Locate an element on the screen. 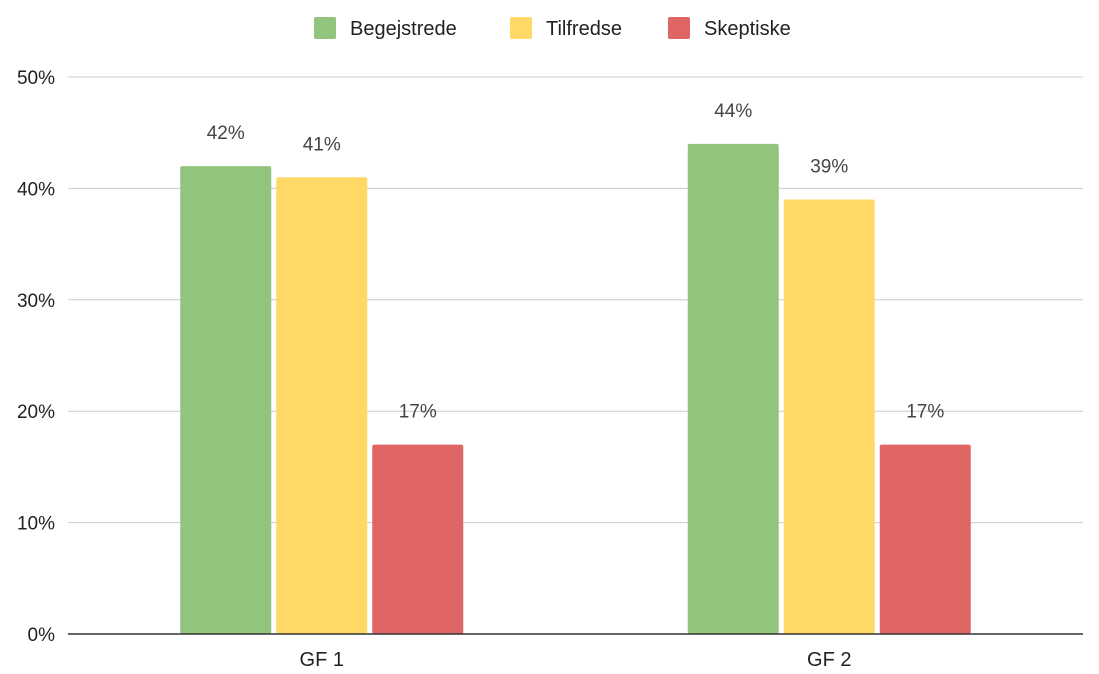 Image resolution: width=1099 pixels, height=674 pixels. data-label: 39% is located at coordinates (829, 167).